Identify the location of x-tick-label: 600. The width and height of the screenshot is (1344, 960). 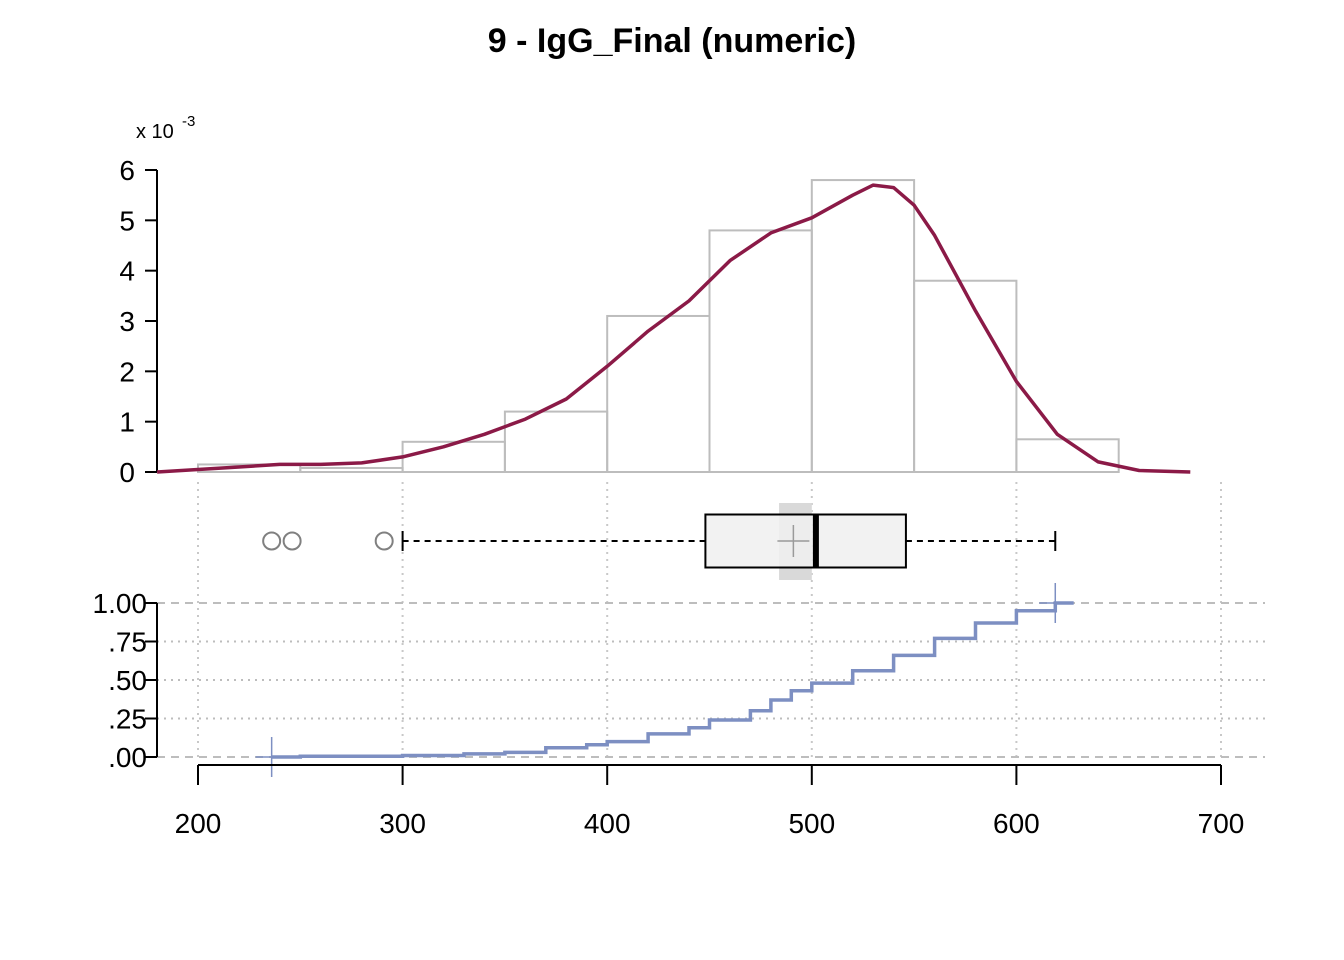
(1016, 823).